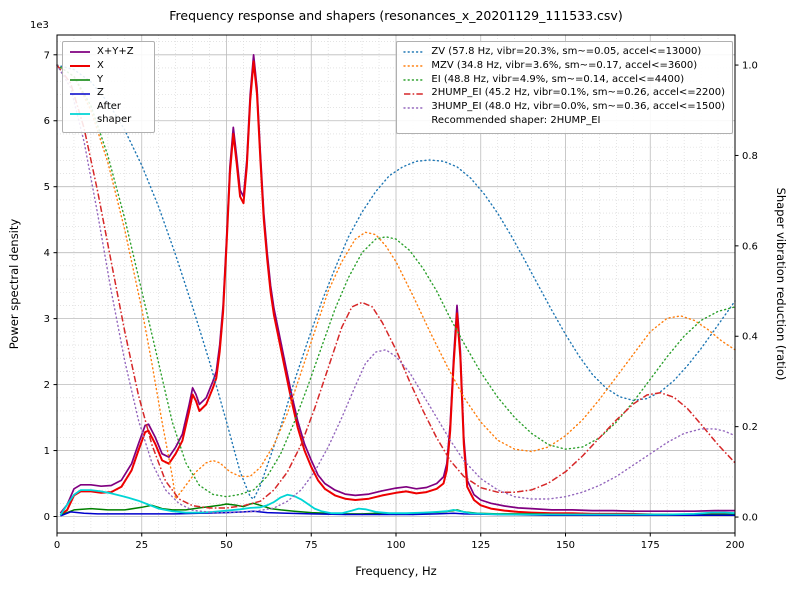  What do you see at coordinates (516, 120) in the screenshot?
I see `recommended-shaper-text: Recommended shaper: 2HUMP_EI` at bounding box center [516, 120].